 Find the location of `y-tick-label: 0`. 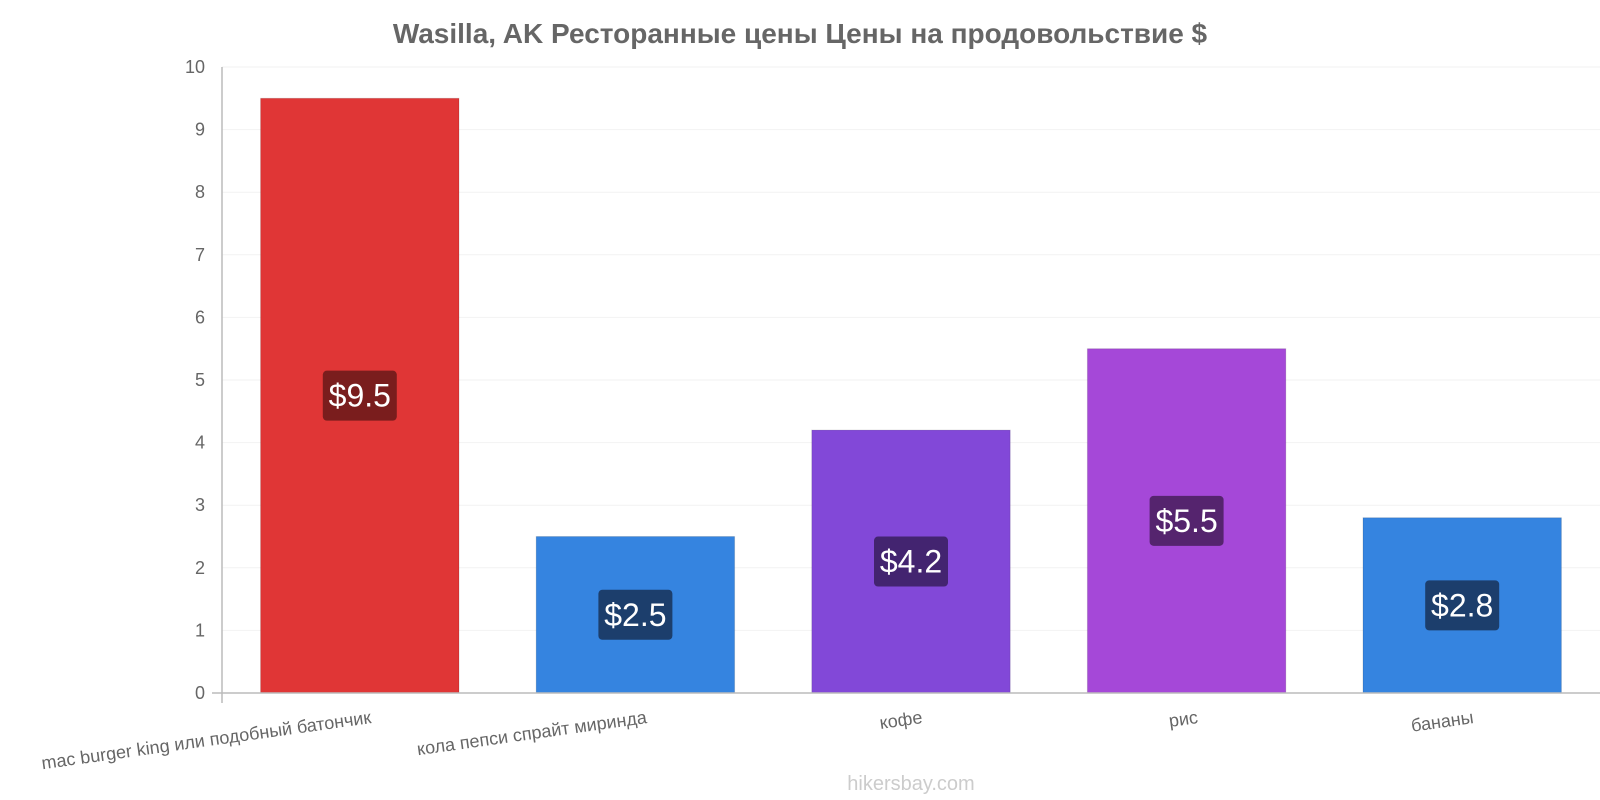

y-tick-label: 0 is located at coordinates (200, 693).